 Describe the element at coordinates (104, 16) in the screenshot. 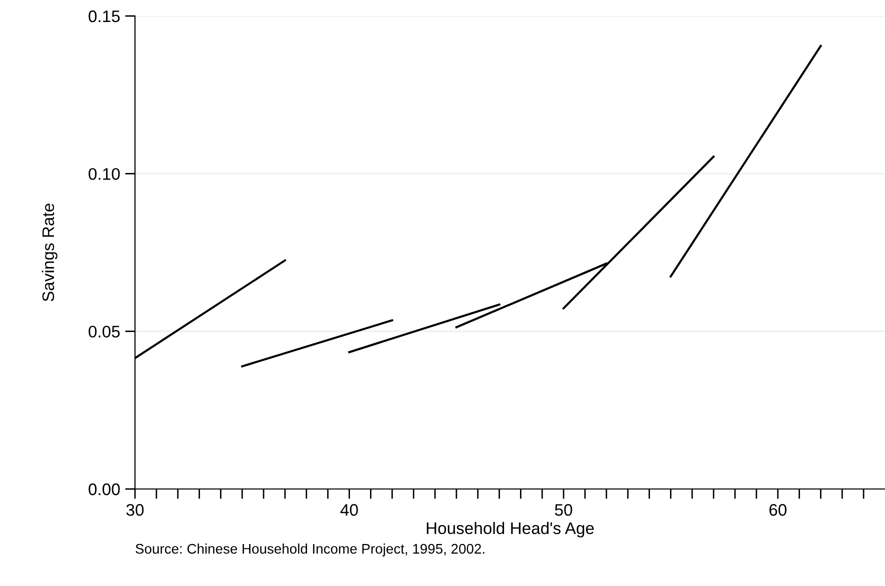

I see `y-tick-label: 0.15` at that location.